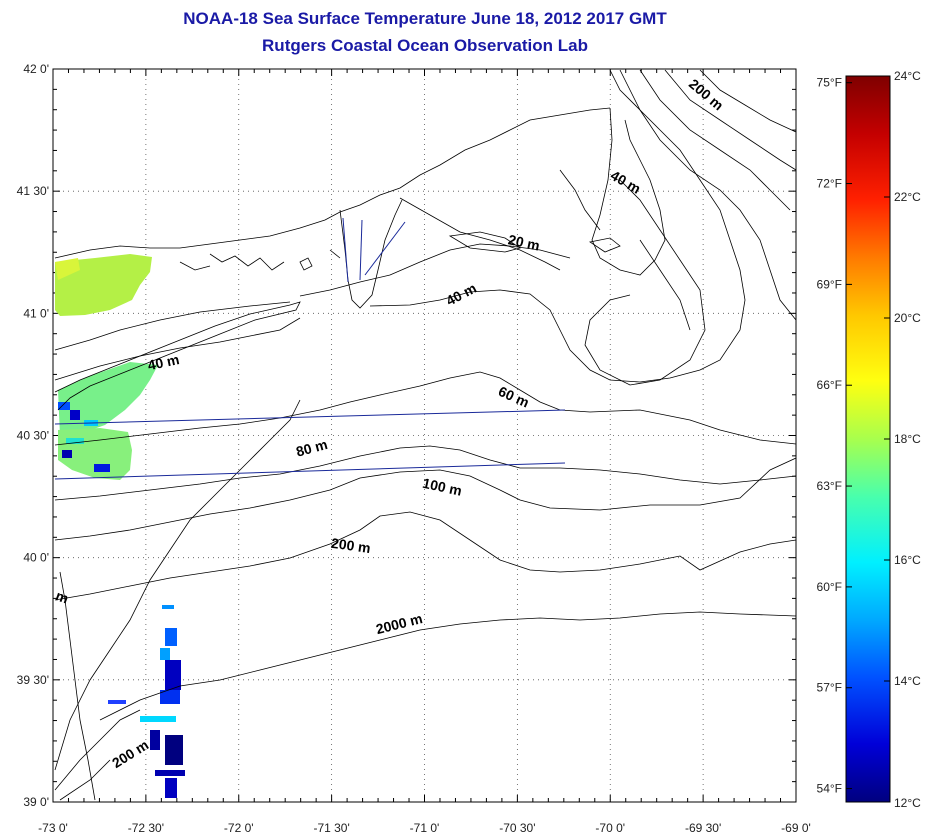  What do you see at coordinates (907, 318) in the screenshot?
I see `celsius-label: 20°C` at bounding box center [907, 318].